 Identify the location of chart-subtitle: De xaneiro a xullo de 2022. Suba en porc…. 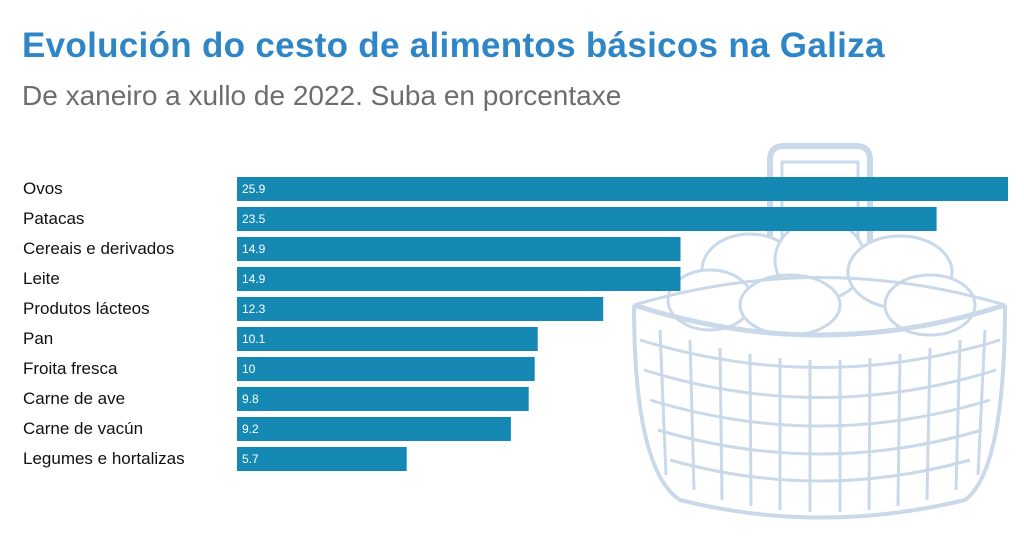
(322, 95).